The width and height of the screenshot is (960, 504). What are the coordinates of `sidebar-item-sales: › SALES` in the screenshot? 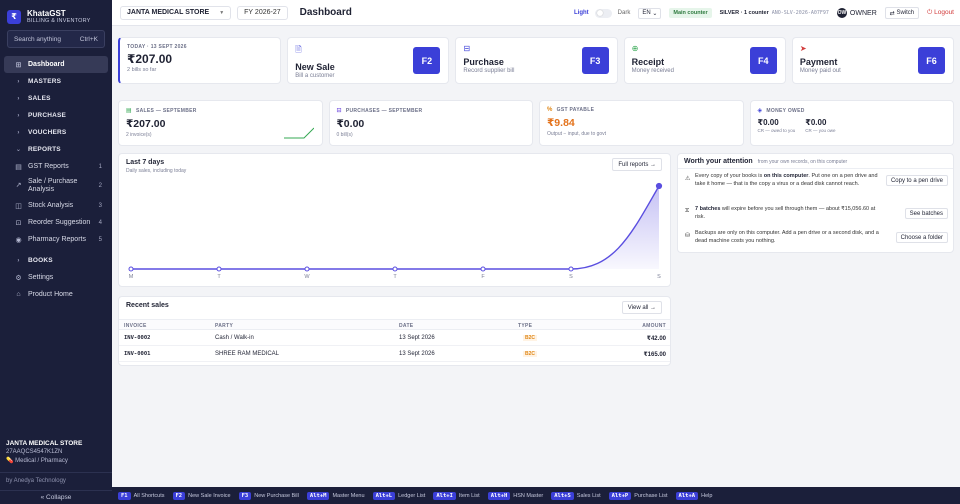 It's located at (56, 98).